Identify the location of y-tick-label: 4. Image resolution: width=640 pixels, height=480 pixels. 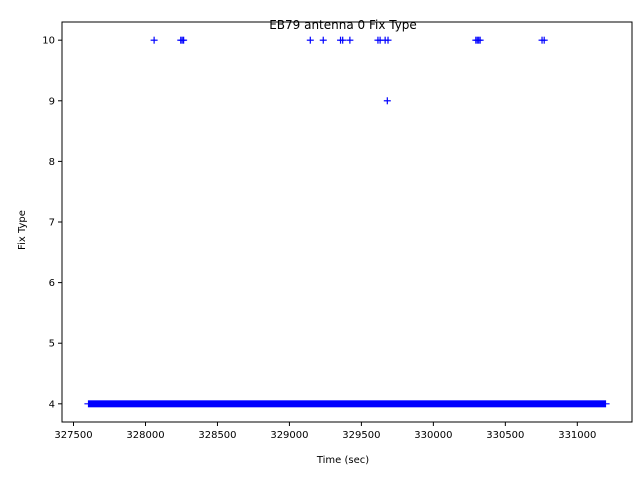
(52, 404).